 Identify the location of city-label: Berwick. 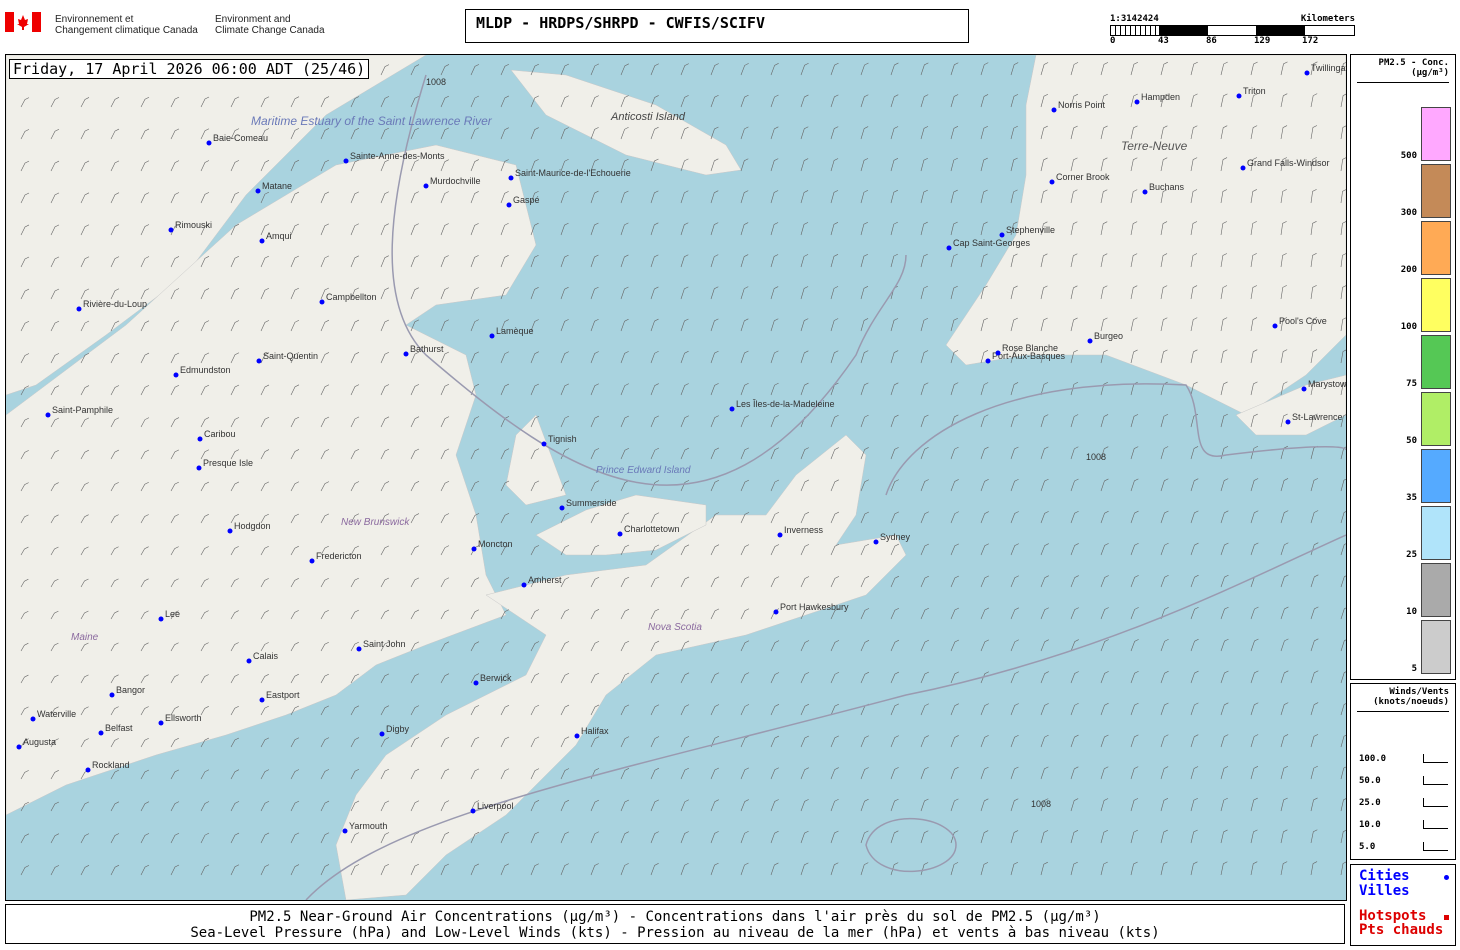
(496, 678).